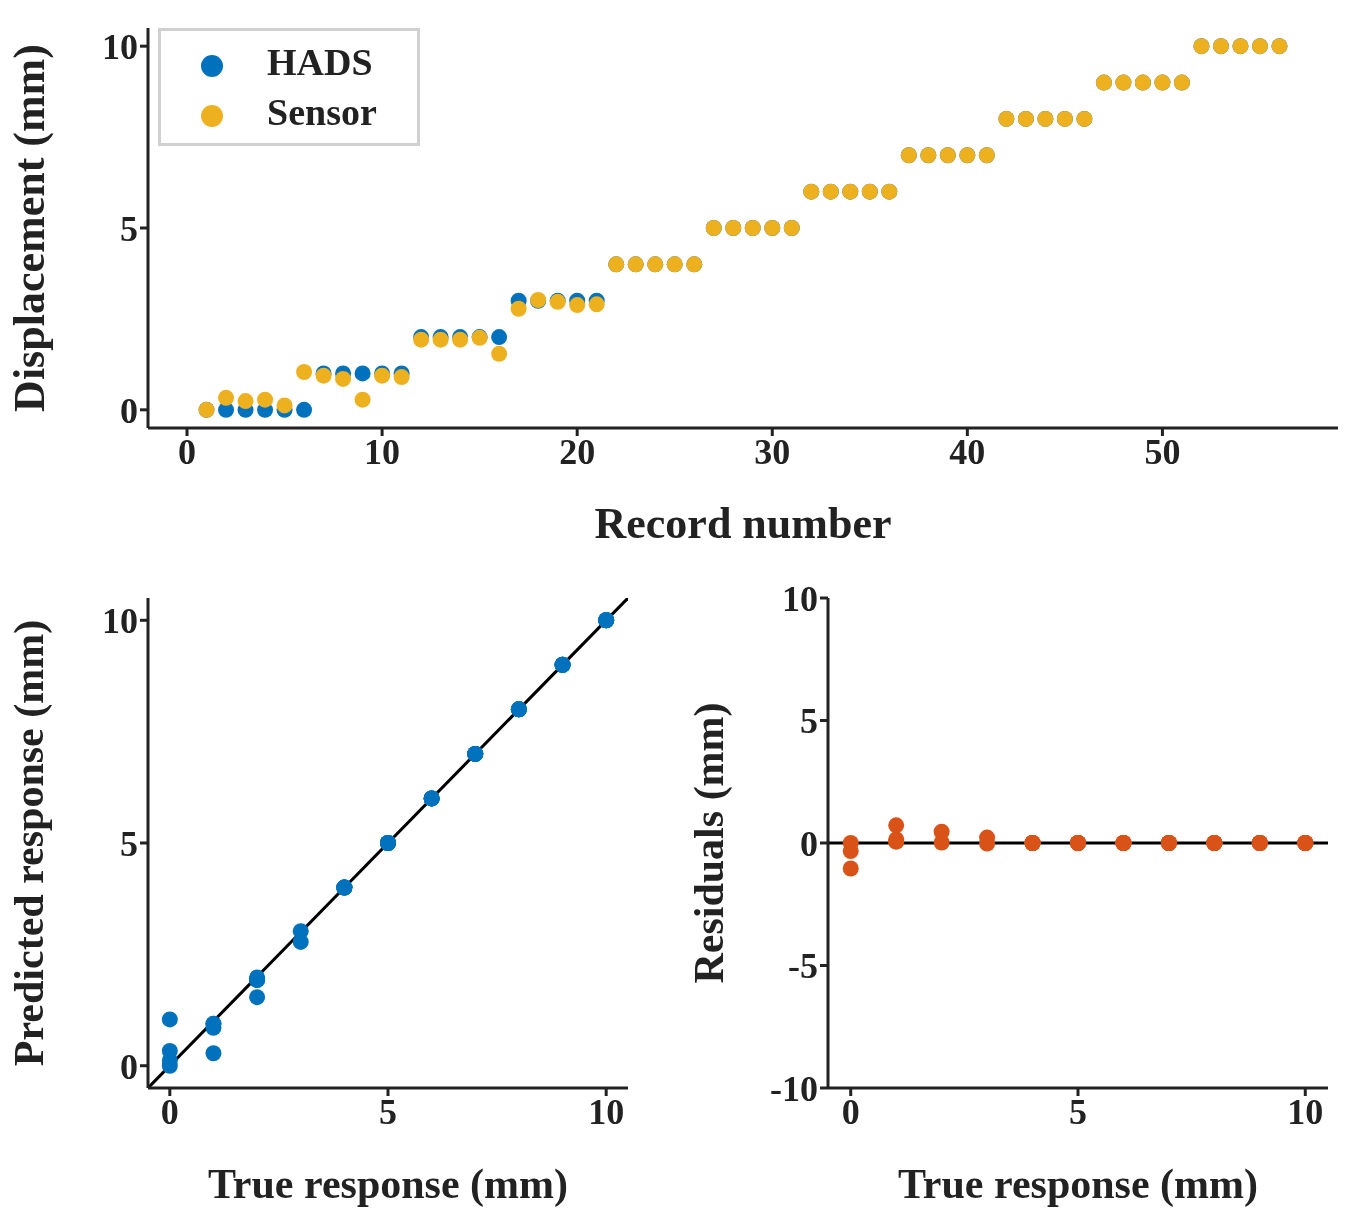 The image size is (1367, 1226). I want to click on legend-label: Sensor, so click(322, 112).